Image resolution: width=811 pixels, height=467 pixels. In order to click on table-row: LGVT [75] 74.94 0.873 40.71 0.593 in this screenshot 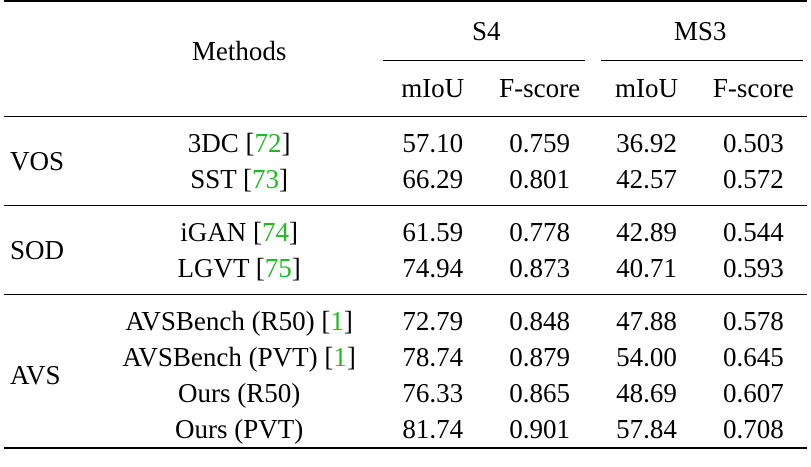, I will do `click(405, 268)`.